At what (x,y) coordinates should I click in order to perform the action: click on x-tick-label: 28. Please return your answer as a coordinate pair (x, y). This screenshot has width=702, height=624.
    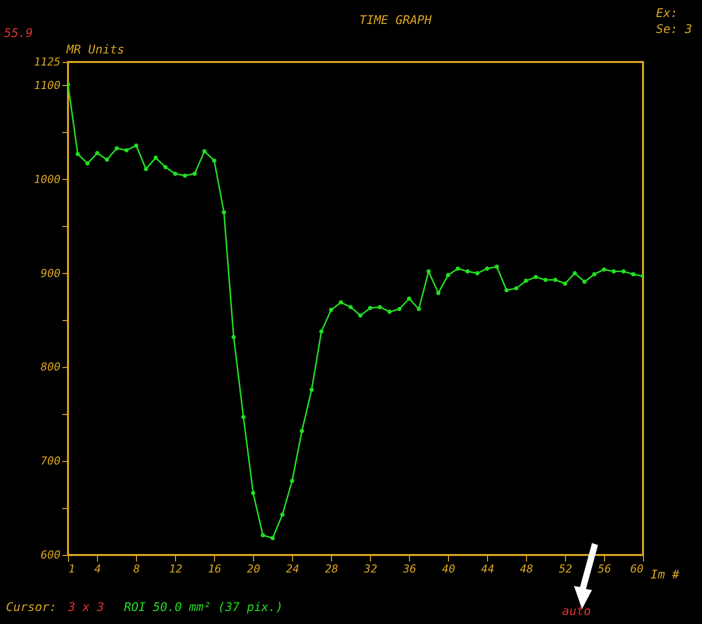
    Looking at the image, I should click on (332, 569).